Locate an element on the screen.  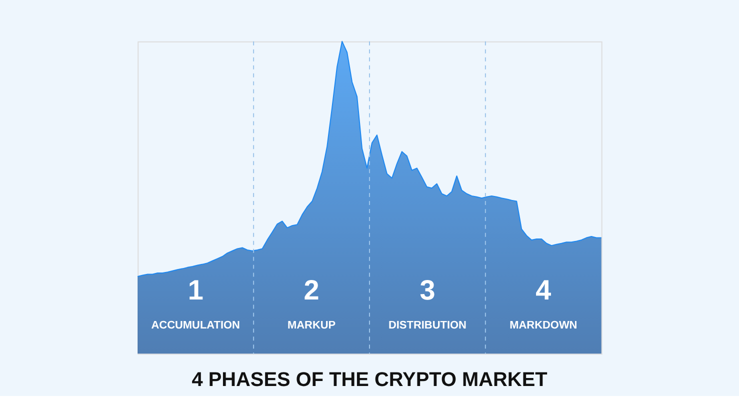
annotation: DISTRIBUTION is located at coordinates (427, 326).